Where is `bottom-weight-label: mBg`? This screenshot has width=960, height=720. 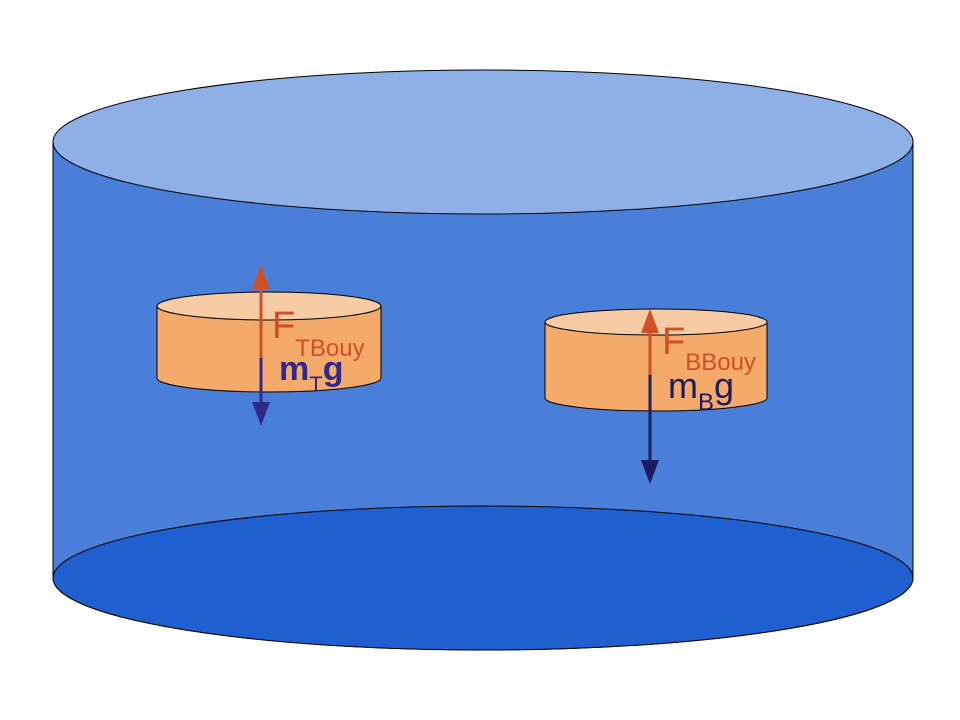
bottom-weight-label: mBg is located at coordinates (701, 390).